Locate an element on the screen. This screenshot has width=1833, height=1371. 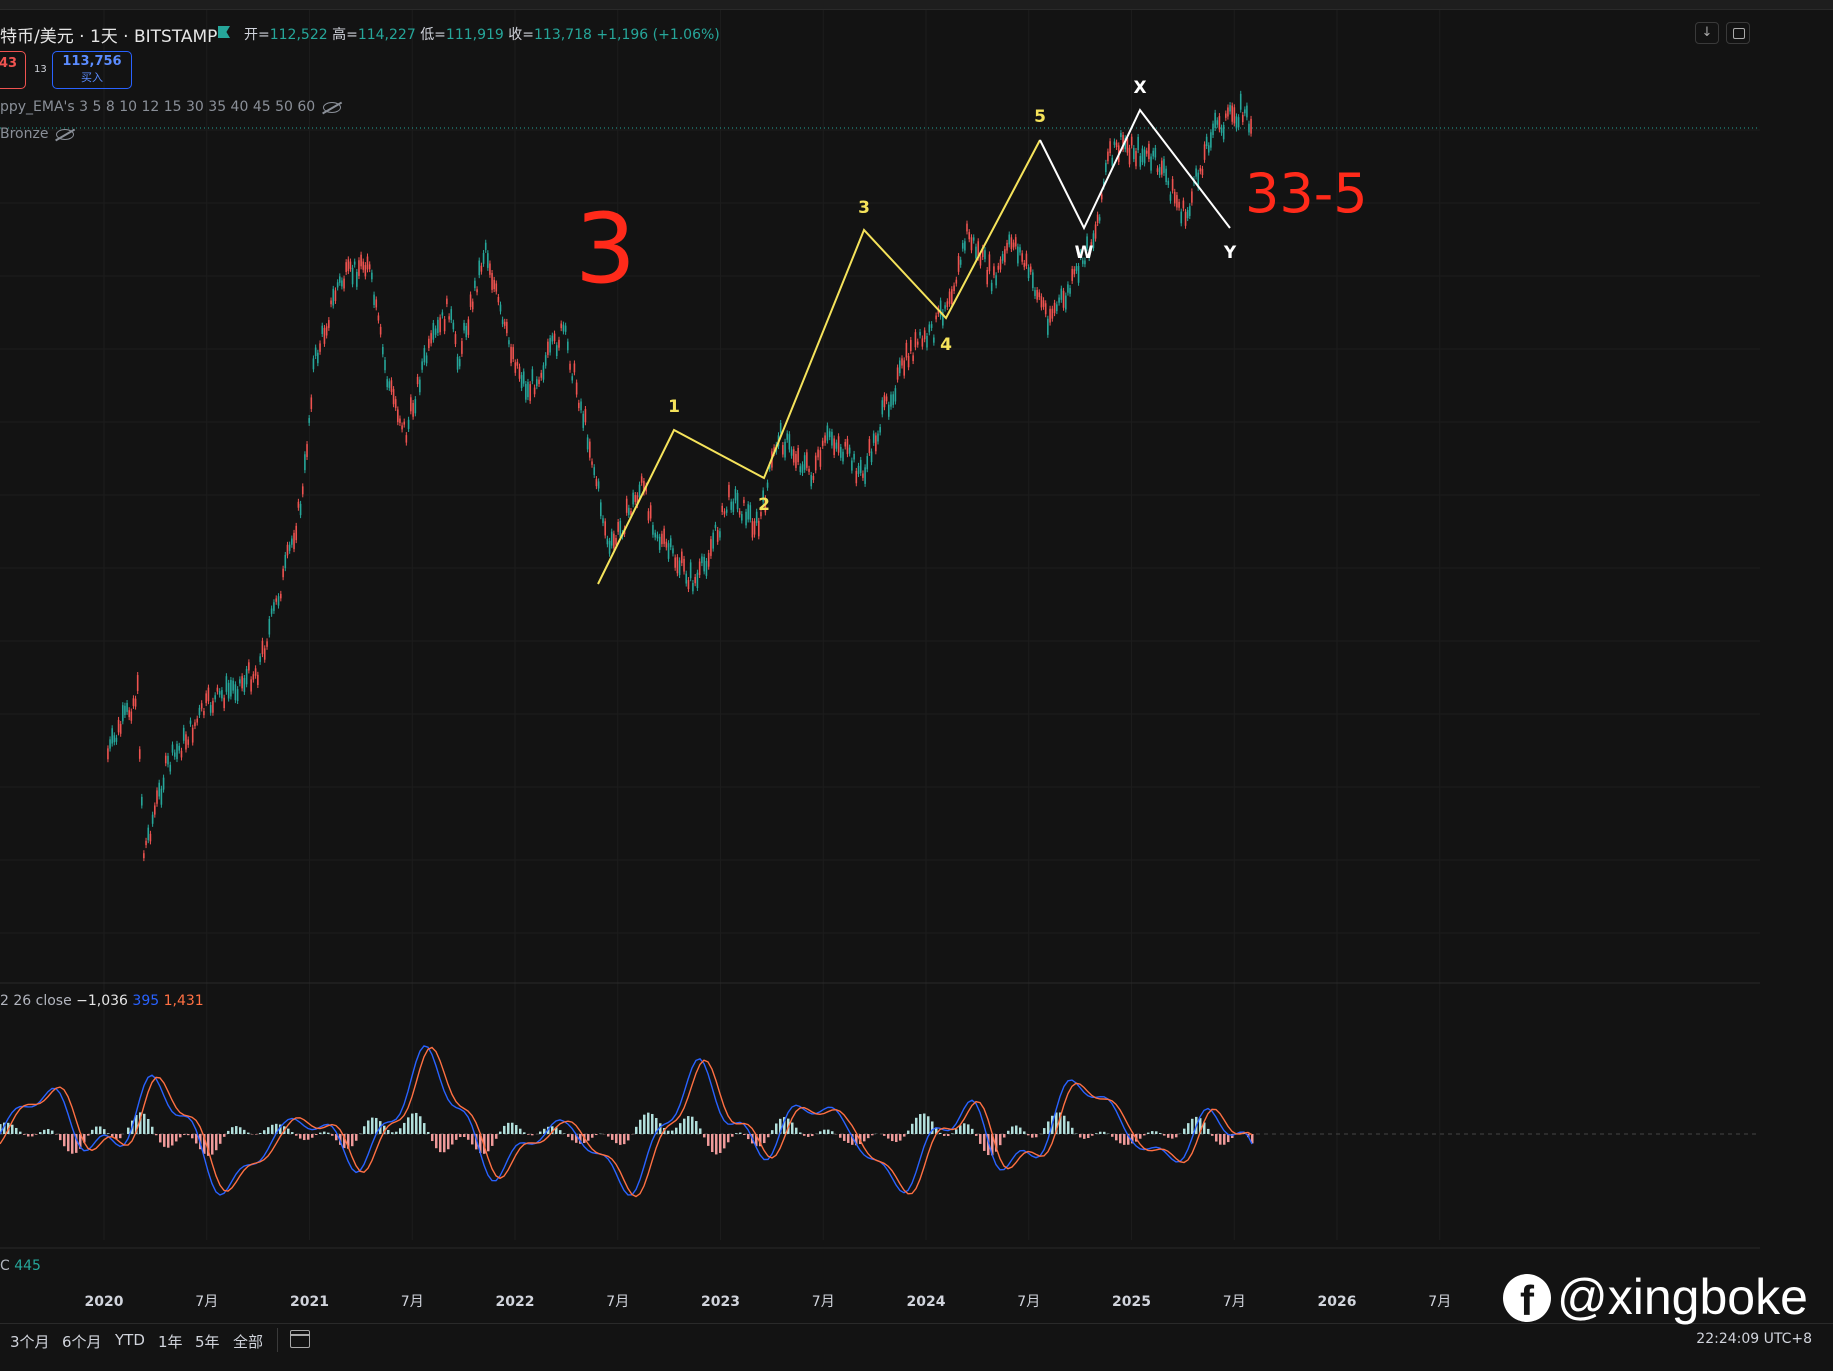
arrow-down-icon: ↓ is located at coordinates (1707, 33).